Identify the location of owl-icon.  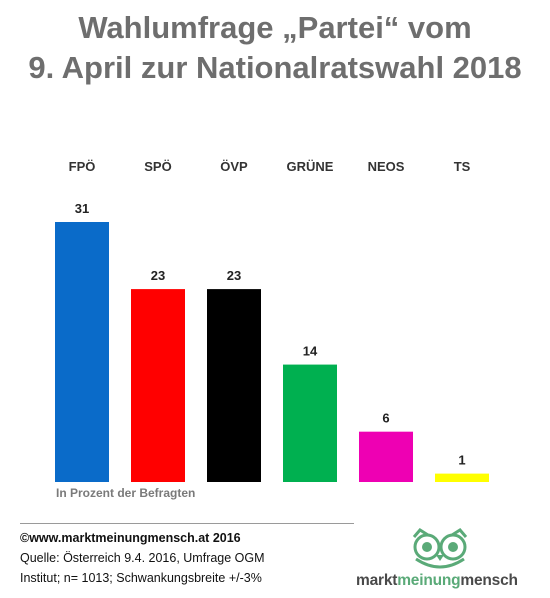
(440, 548).